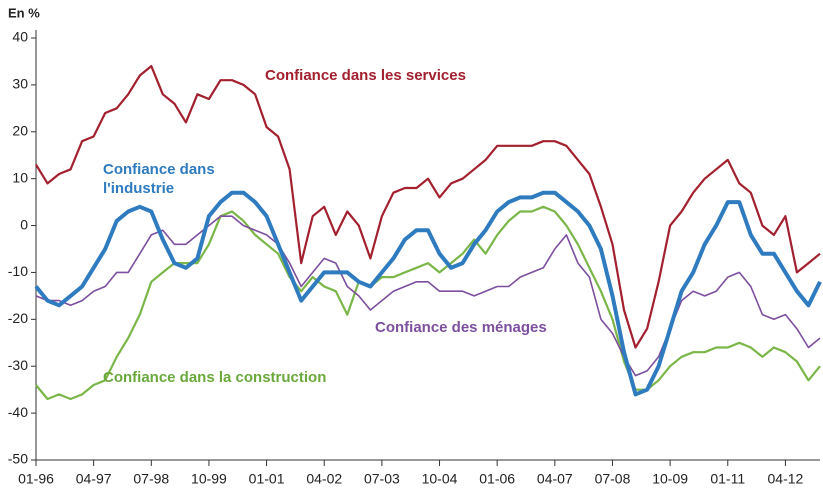  What do you see at coordinates (20, 37) in the screenshot?
I see `y-tick-label: 40` at bounding box center [20, 37].